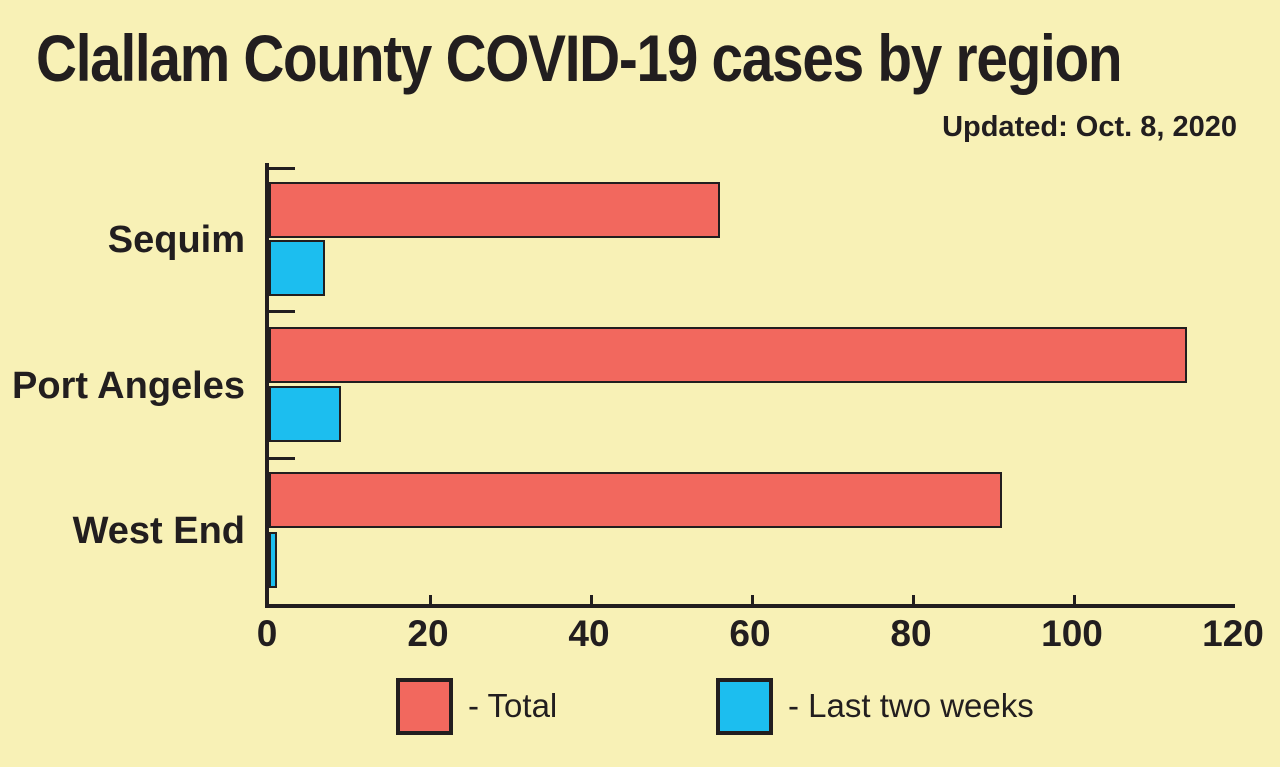  What do you see at coordinates (128, 386) in the screenshot?
I see `category-label-port-angeles: Port Angeles` at bounding box center [128, 386].